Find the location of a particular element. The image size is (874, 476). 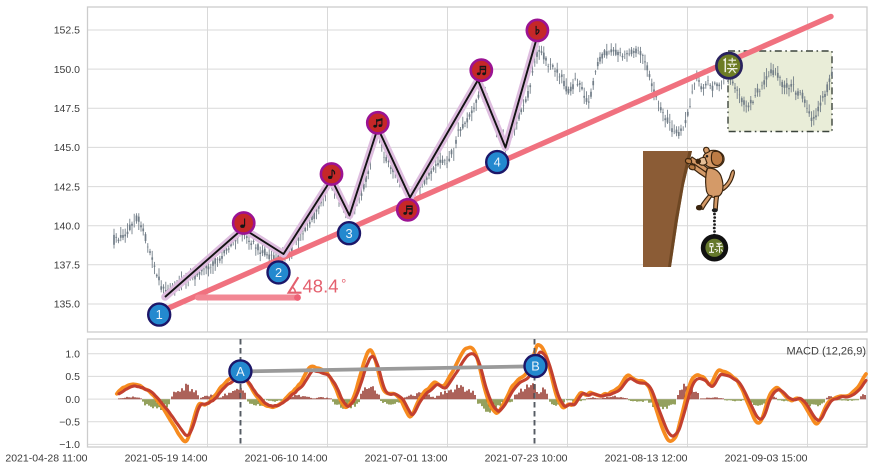

svg-text: 1 is located at coordinates (159, 314).